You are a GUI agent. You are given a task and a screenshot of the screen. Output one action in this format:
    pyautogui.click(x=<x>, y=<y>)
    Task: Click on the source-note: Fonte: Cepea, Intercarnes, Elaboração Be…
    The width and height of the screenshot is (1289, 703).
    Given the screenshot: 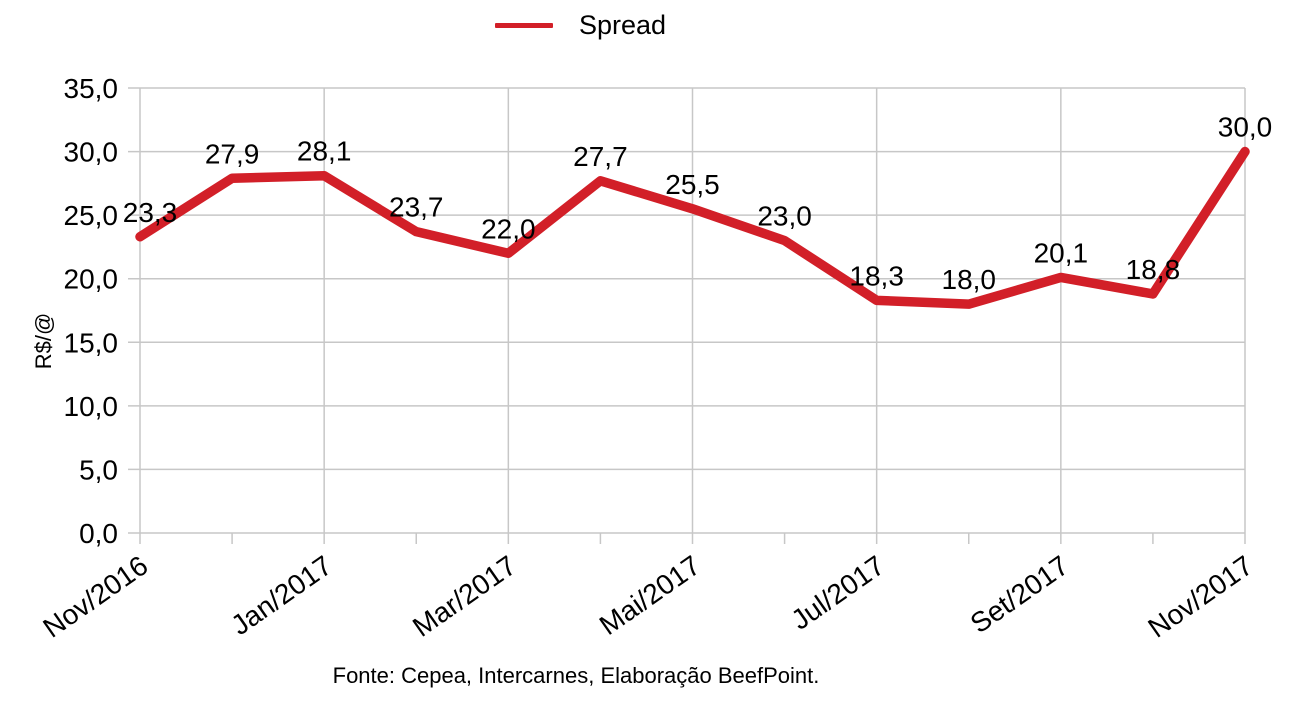 What is the action you would take?
    pyautogui.click(x=576, y=675)
    